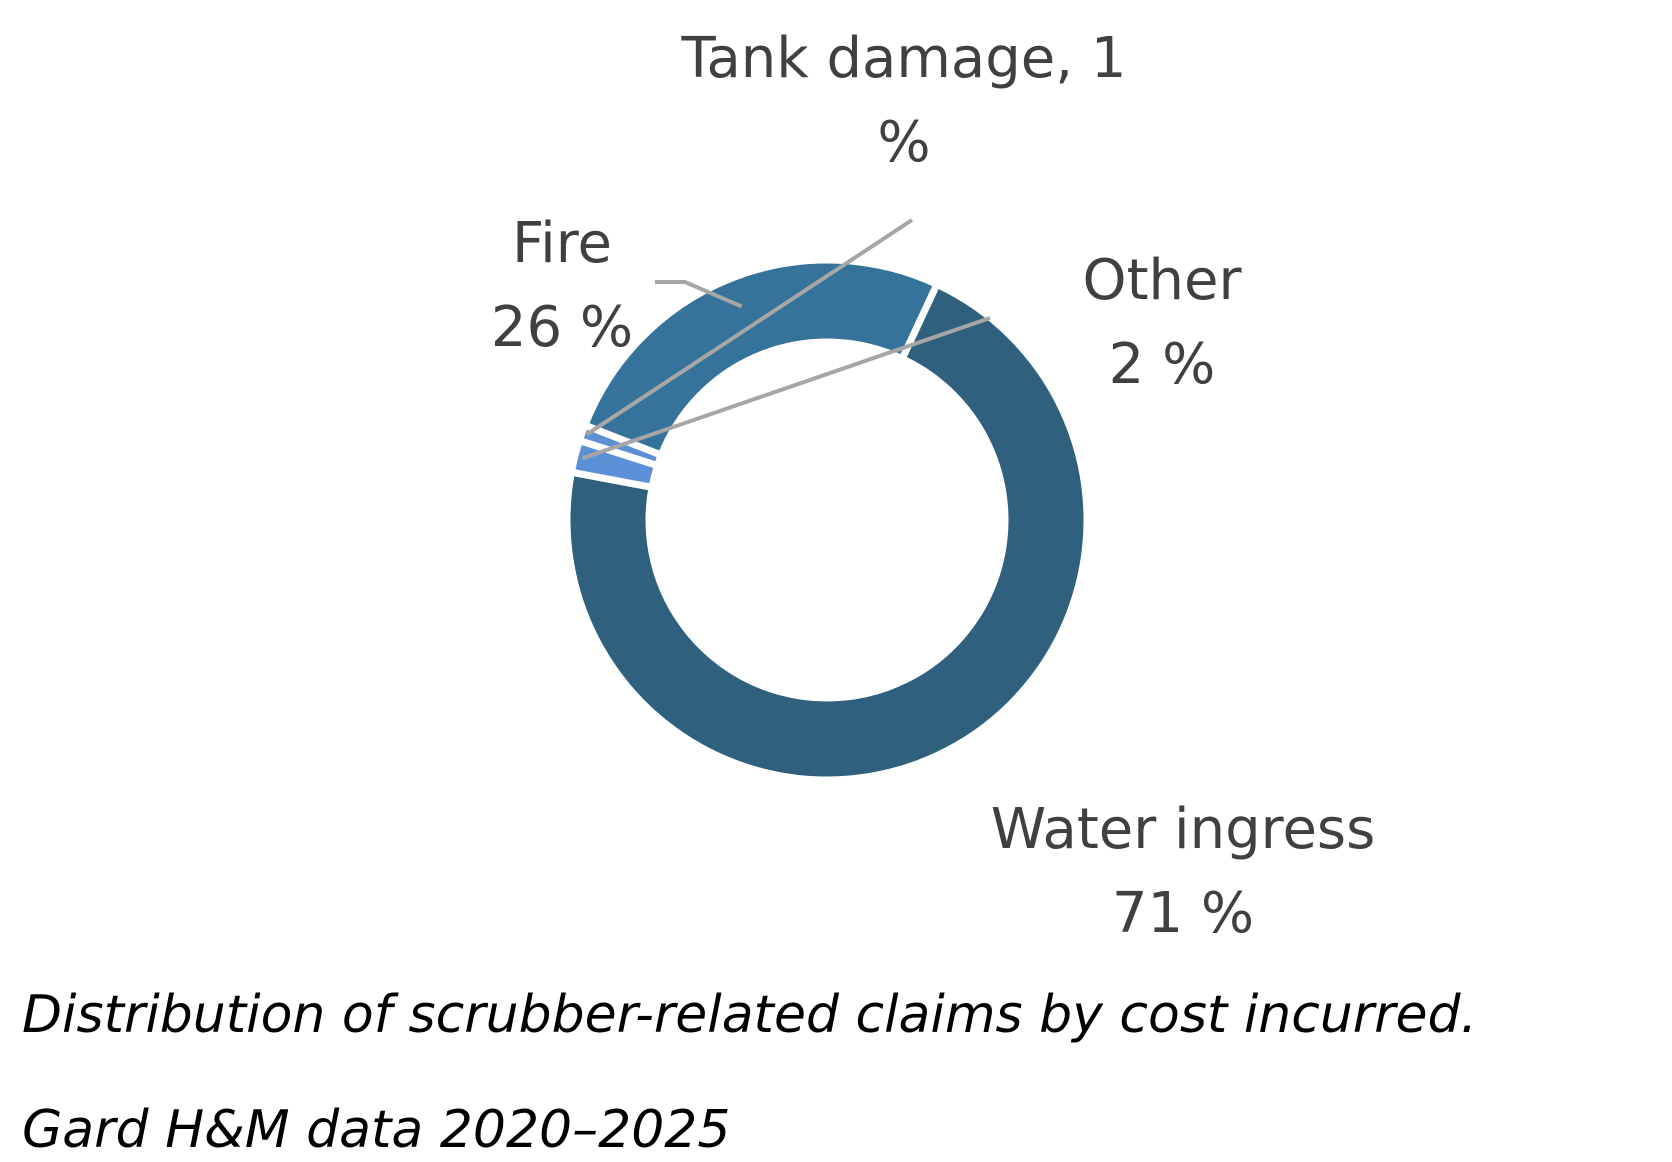 This screenshot has width=1672, height=1162. What do you see at coordinates (827, 531) in the screenshot?
I see `slice-water-ingress` at bounding box center [827, 531].